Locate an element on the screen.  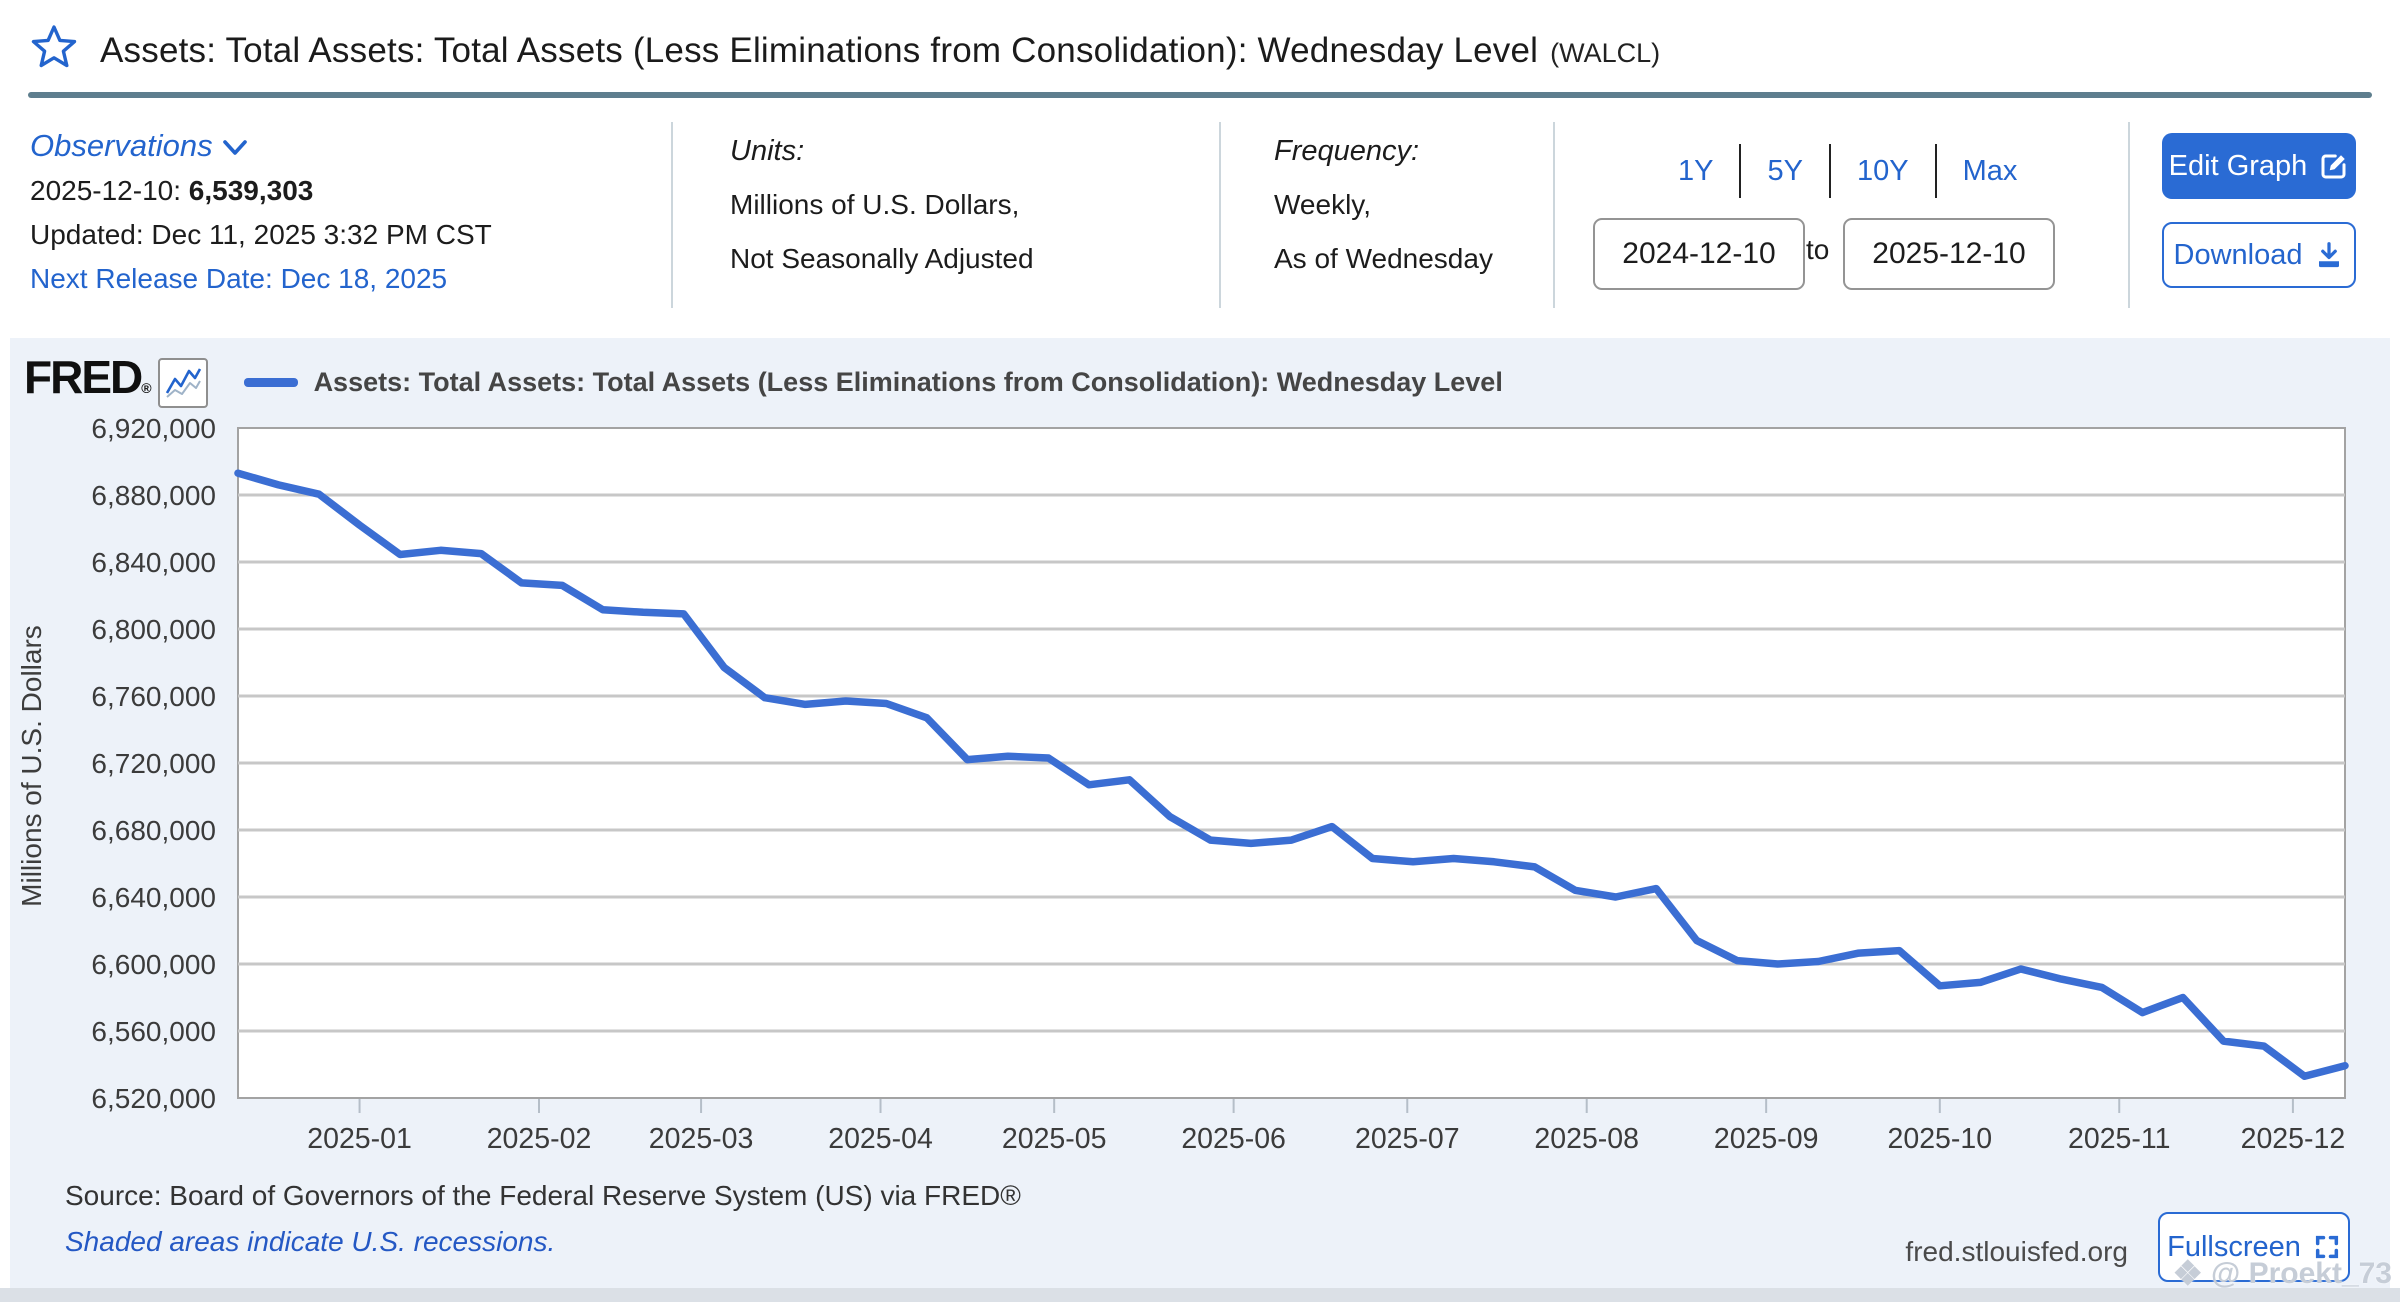
watermark: ❖ @ Proekt_73 is located at coordinates (2283, 1274).